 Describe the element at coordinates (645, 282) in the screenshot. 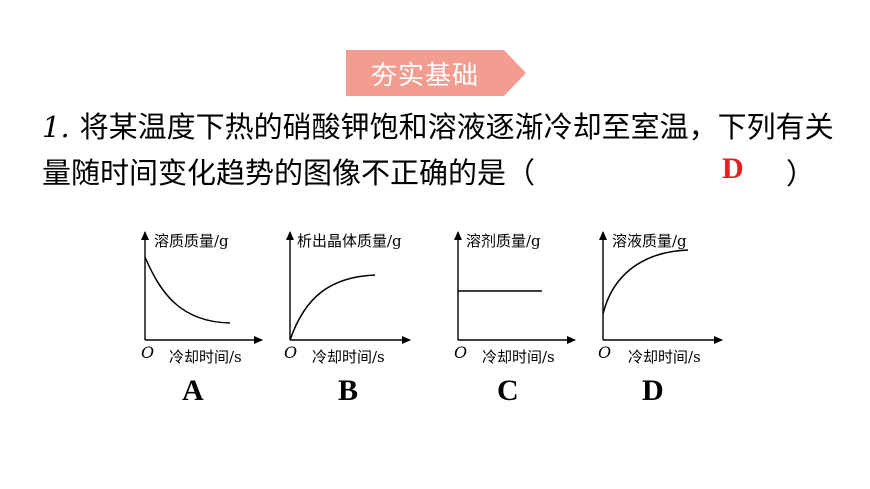

I see `graph-d-curve` at that location.